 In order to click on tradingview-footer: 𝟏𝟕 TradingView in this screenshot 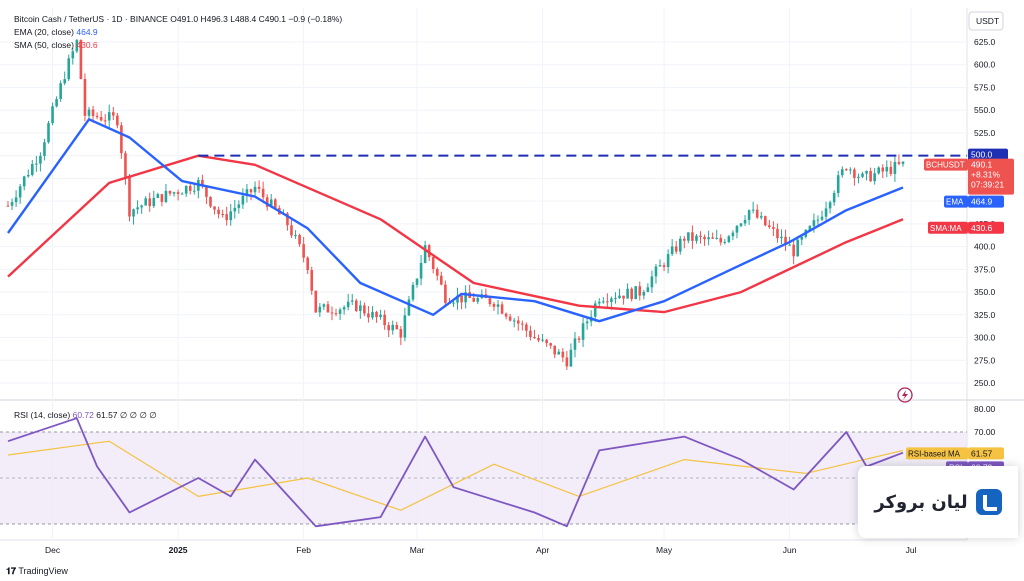, I will do `click(37, 571)`.